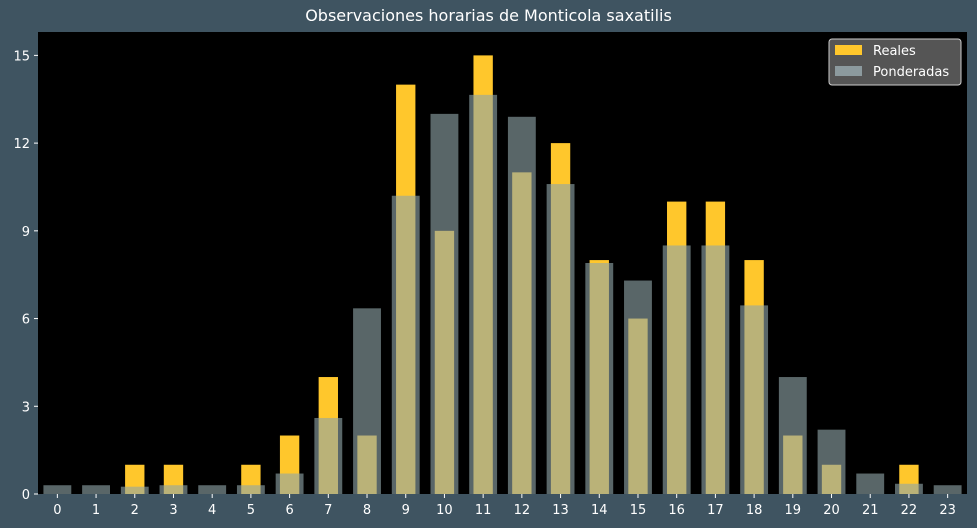  Describe the element at coordinates (26, 232) in the screenshot. I see `y-tick-label: 9` at that location.